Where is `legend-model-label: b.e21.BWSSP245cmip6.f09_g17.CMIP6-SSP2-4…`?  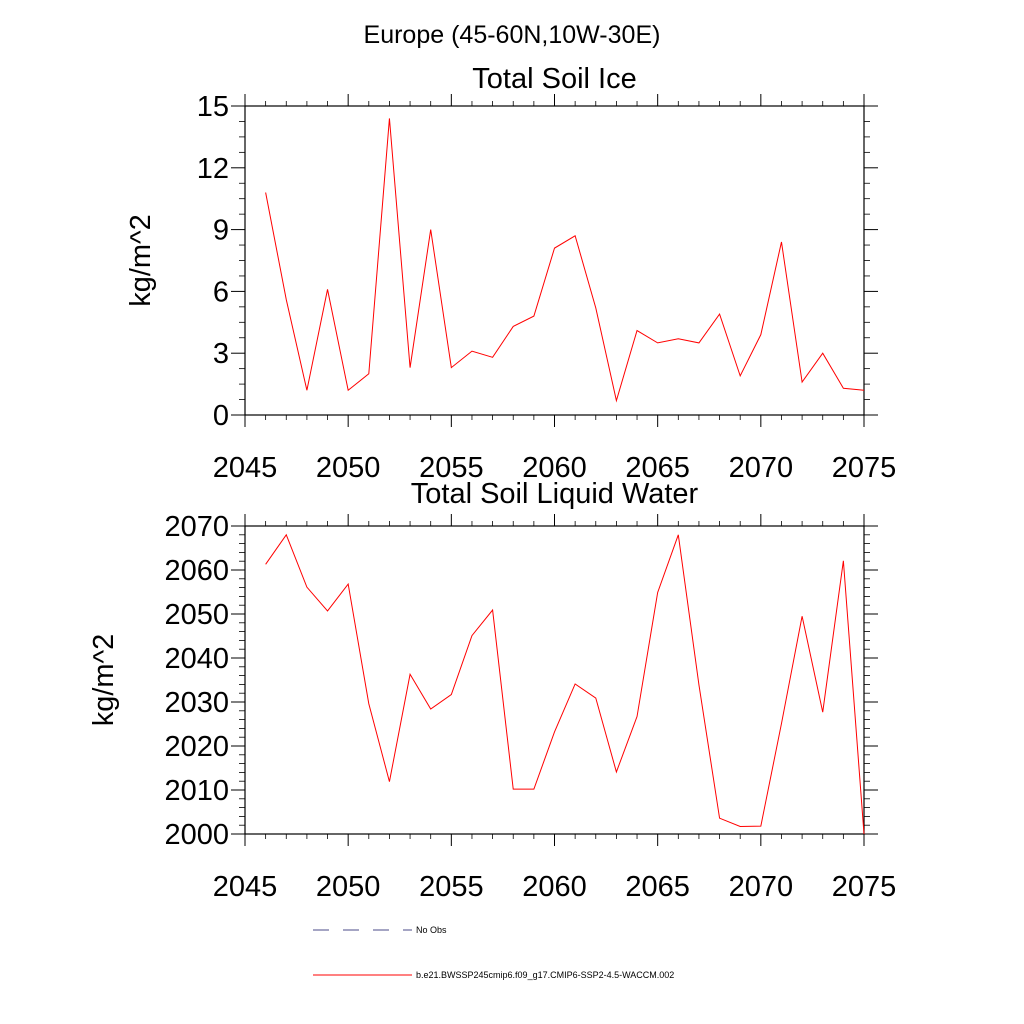 legend-model-label: b.e21.BWSSP245cmip6.f09_g17.CMIP6-SSP2-4… is located at coordinates (545, 975).